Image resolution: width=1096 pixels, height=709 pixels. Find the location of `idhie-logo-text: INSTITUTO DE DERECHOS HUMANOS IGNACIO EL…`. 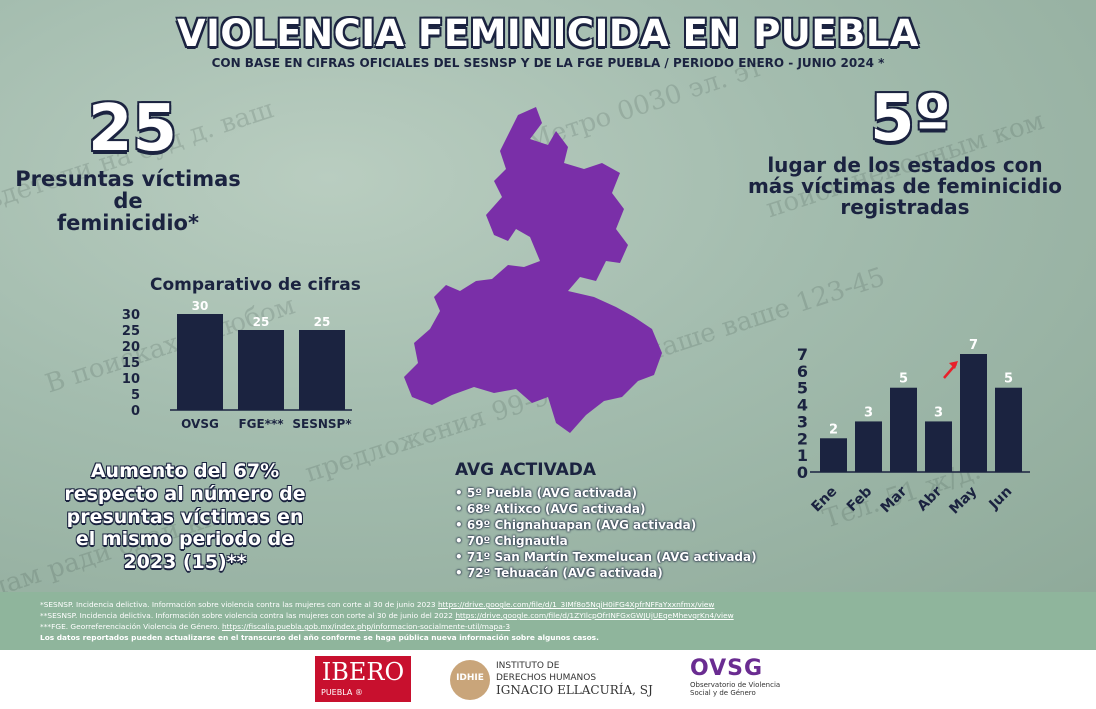

idhie-logo-text: INSTITUTO DE DERECHOS HUMANOS IGNACIO EL… is located at coordinates (574, 678).